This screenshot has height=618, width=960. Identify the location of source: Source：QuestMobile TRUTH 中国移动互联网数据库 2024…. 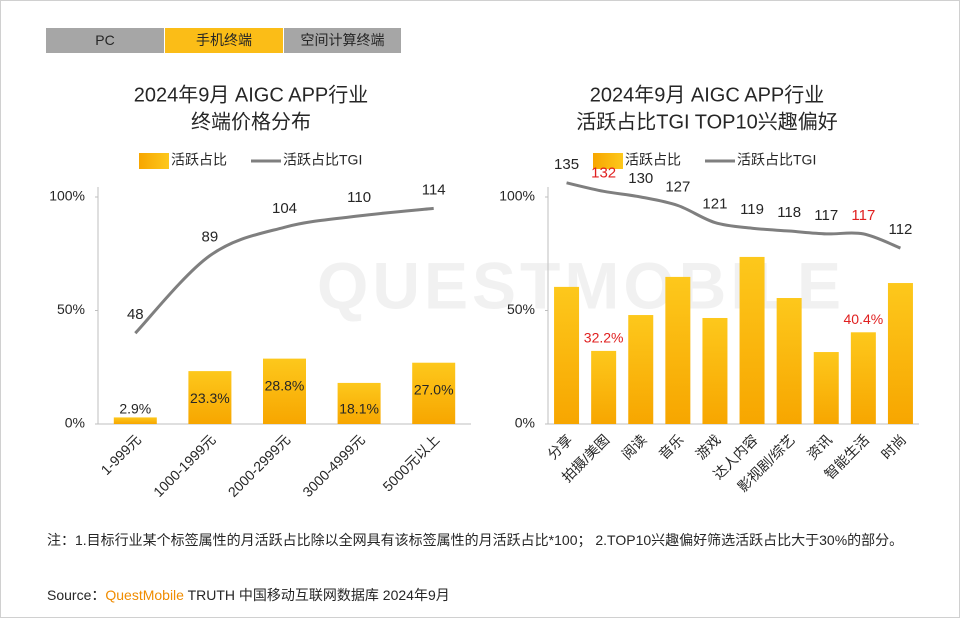
(248, 595).